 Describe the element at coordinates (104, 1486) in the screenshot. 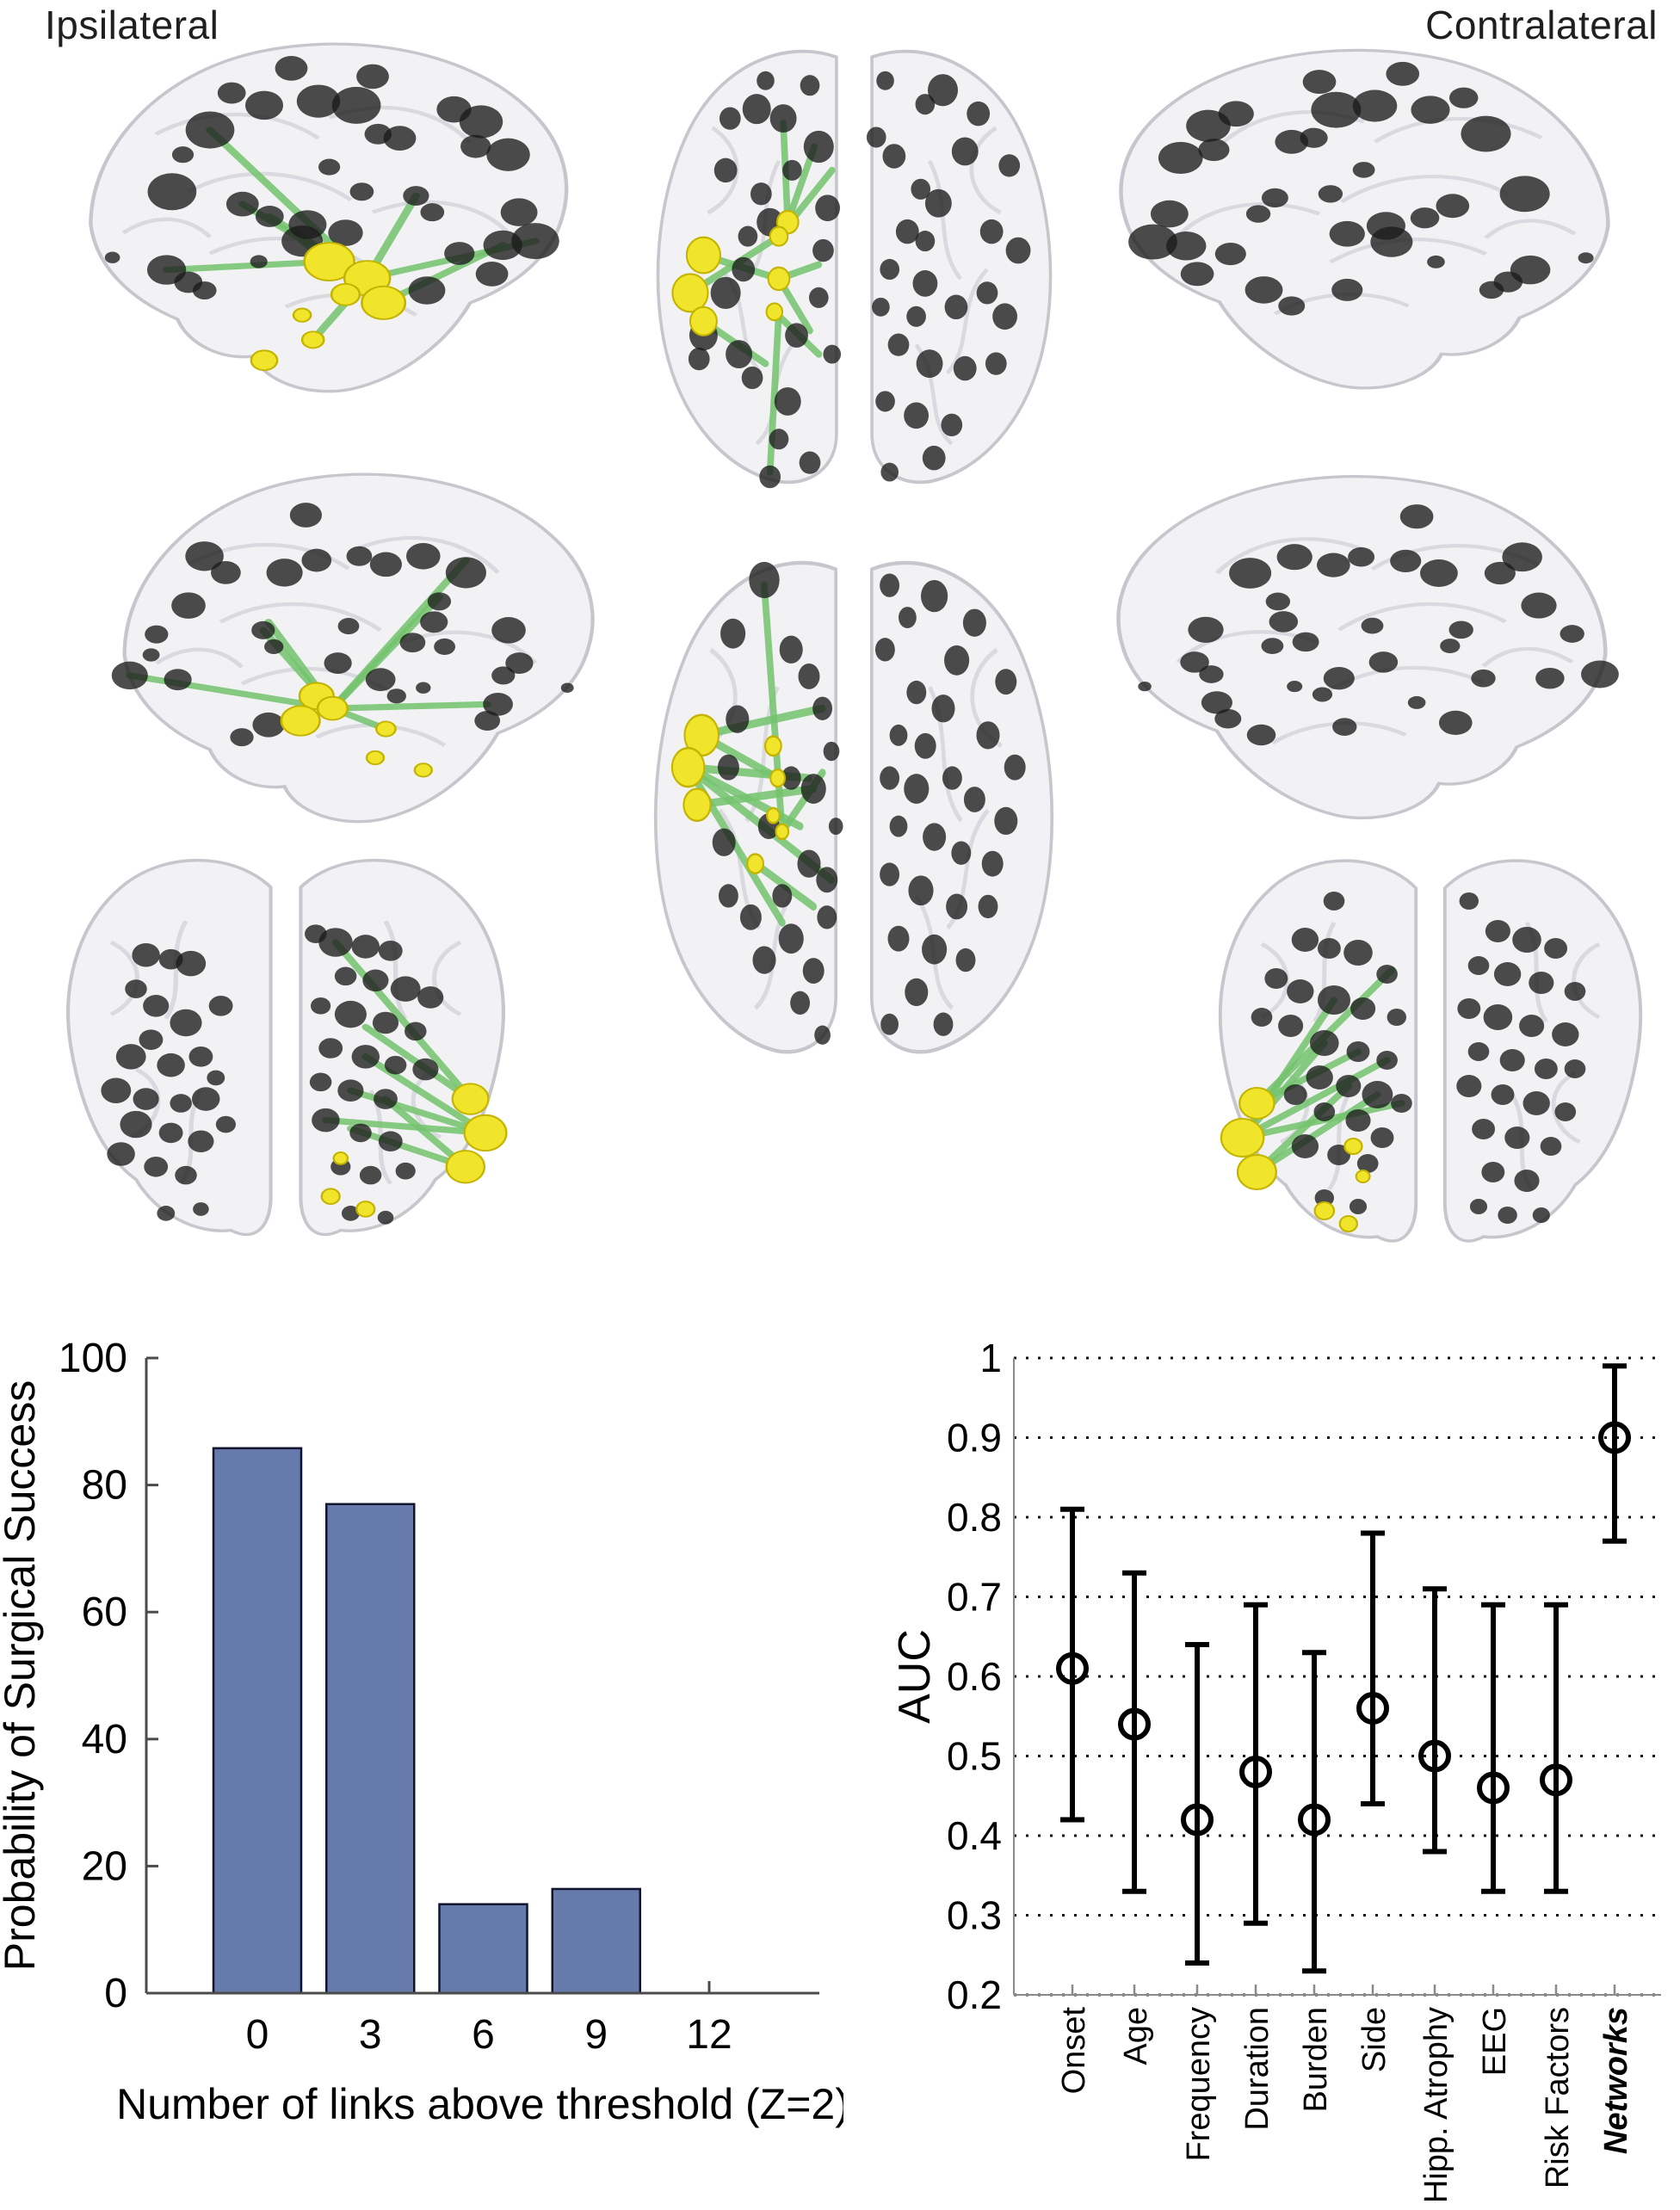

I see `y-tick-label: 80` at that location.